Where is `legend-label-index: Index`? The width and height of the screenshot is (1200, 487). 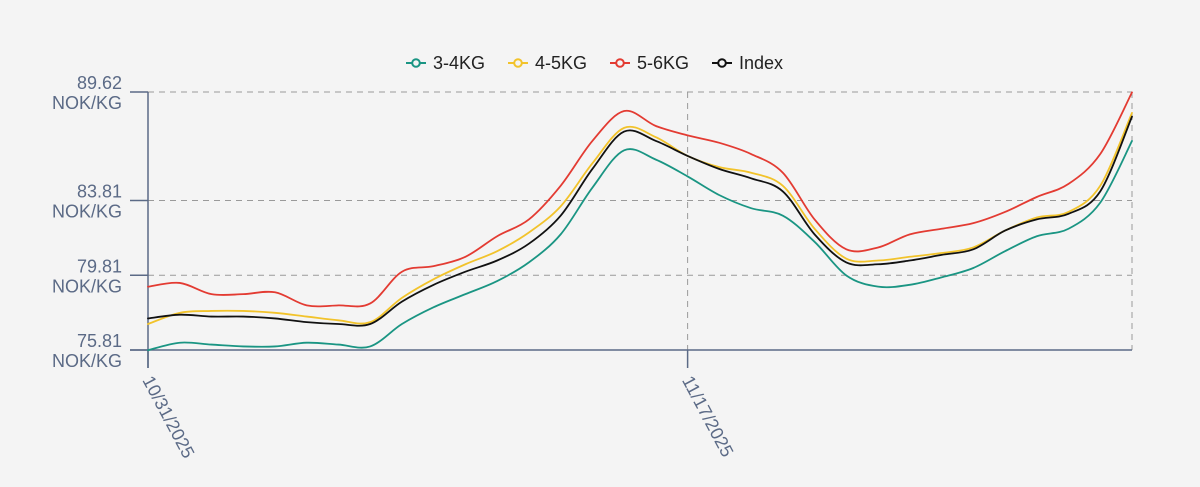
legend-label-index: Index is located at coordinates (761, 63).